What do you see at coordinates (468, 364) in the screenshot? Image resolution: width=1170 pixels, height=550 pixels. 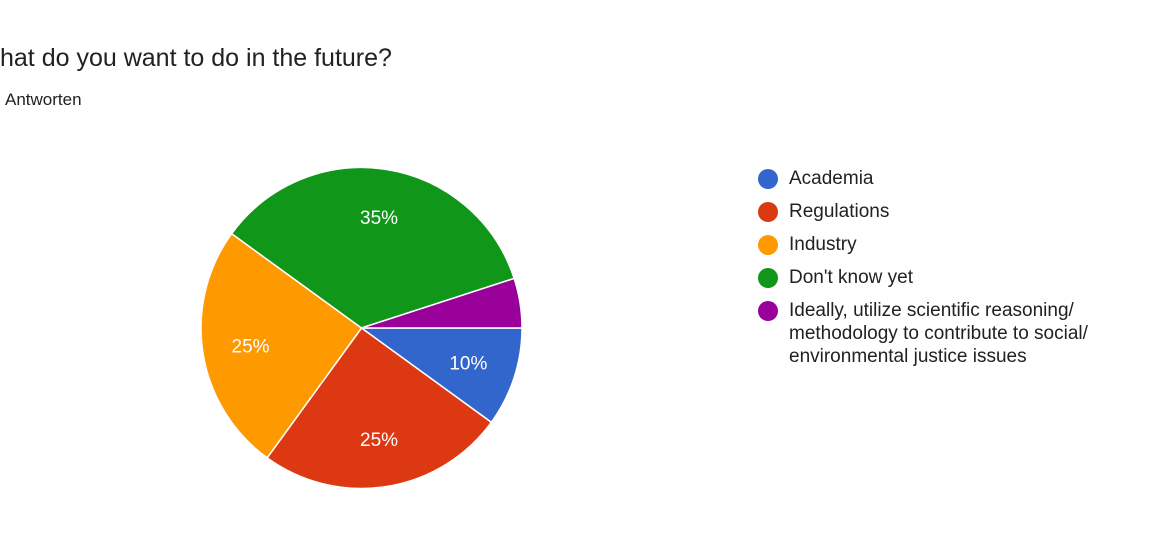 I see `data-label: 10%` at bounding box center [468, 364].